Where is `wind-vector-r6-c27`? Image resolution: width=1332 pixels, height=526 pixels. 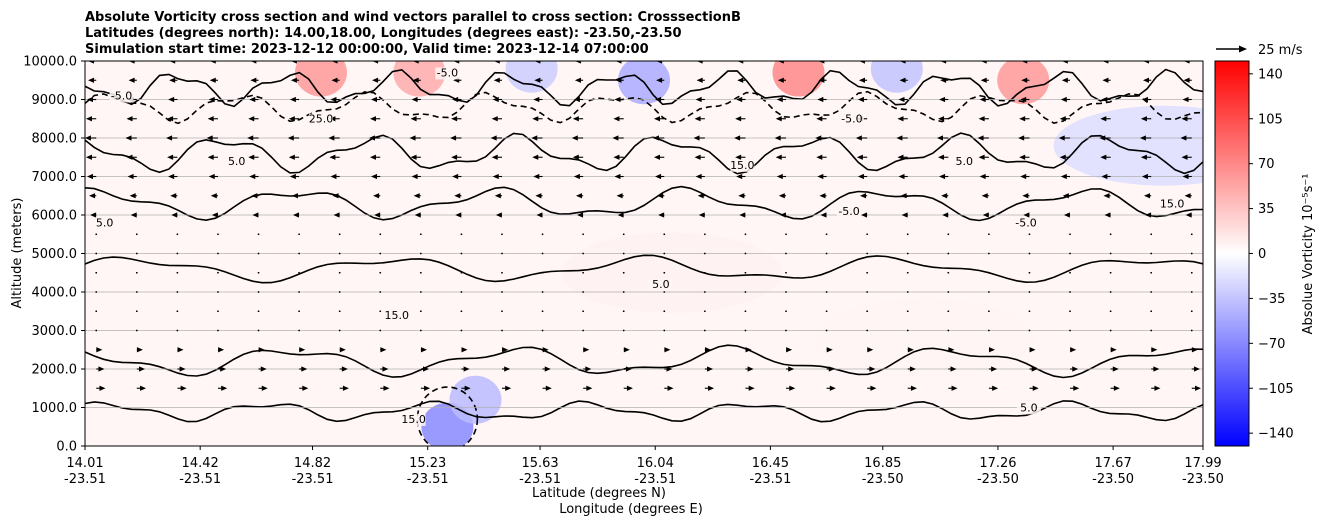 wind-vector-r6-c27 is located at coordinates (1191, 272).